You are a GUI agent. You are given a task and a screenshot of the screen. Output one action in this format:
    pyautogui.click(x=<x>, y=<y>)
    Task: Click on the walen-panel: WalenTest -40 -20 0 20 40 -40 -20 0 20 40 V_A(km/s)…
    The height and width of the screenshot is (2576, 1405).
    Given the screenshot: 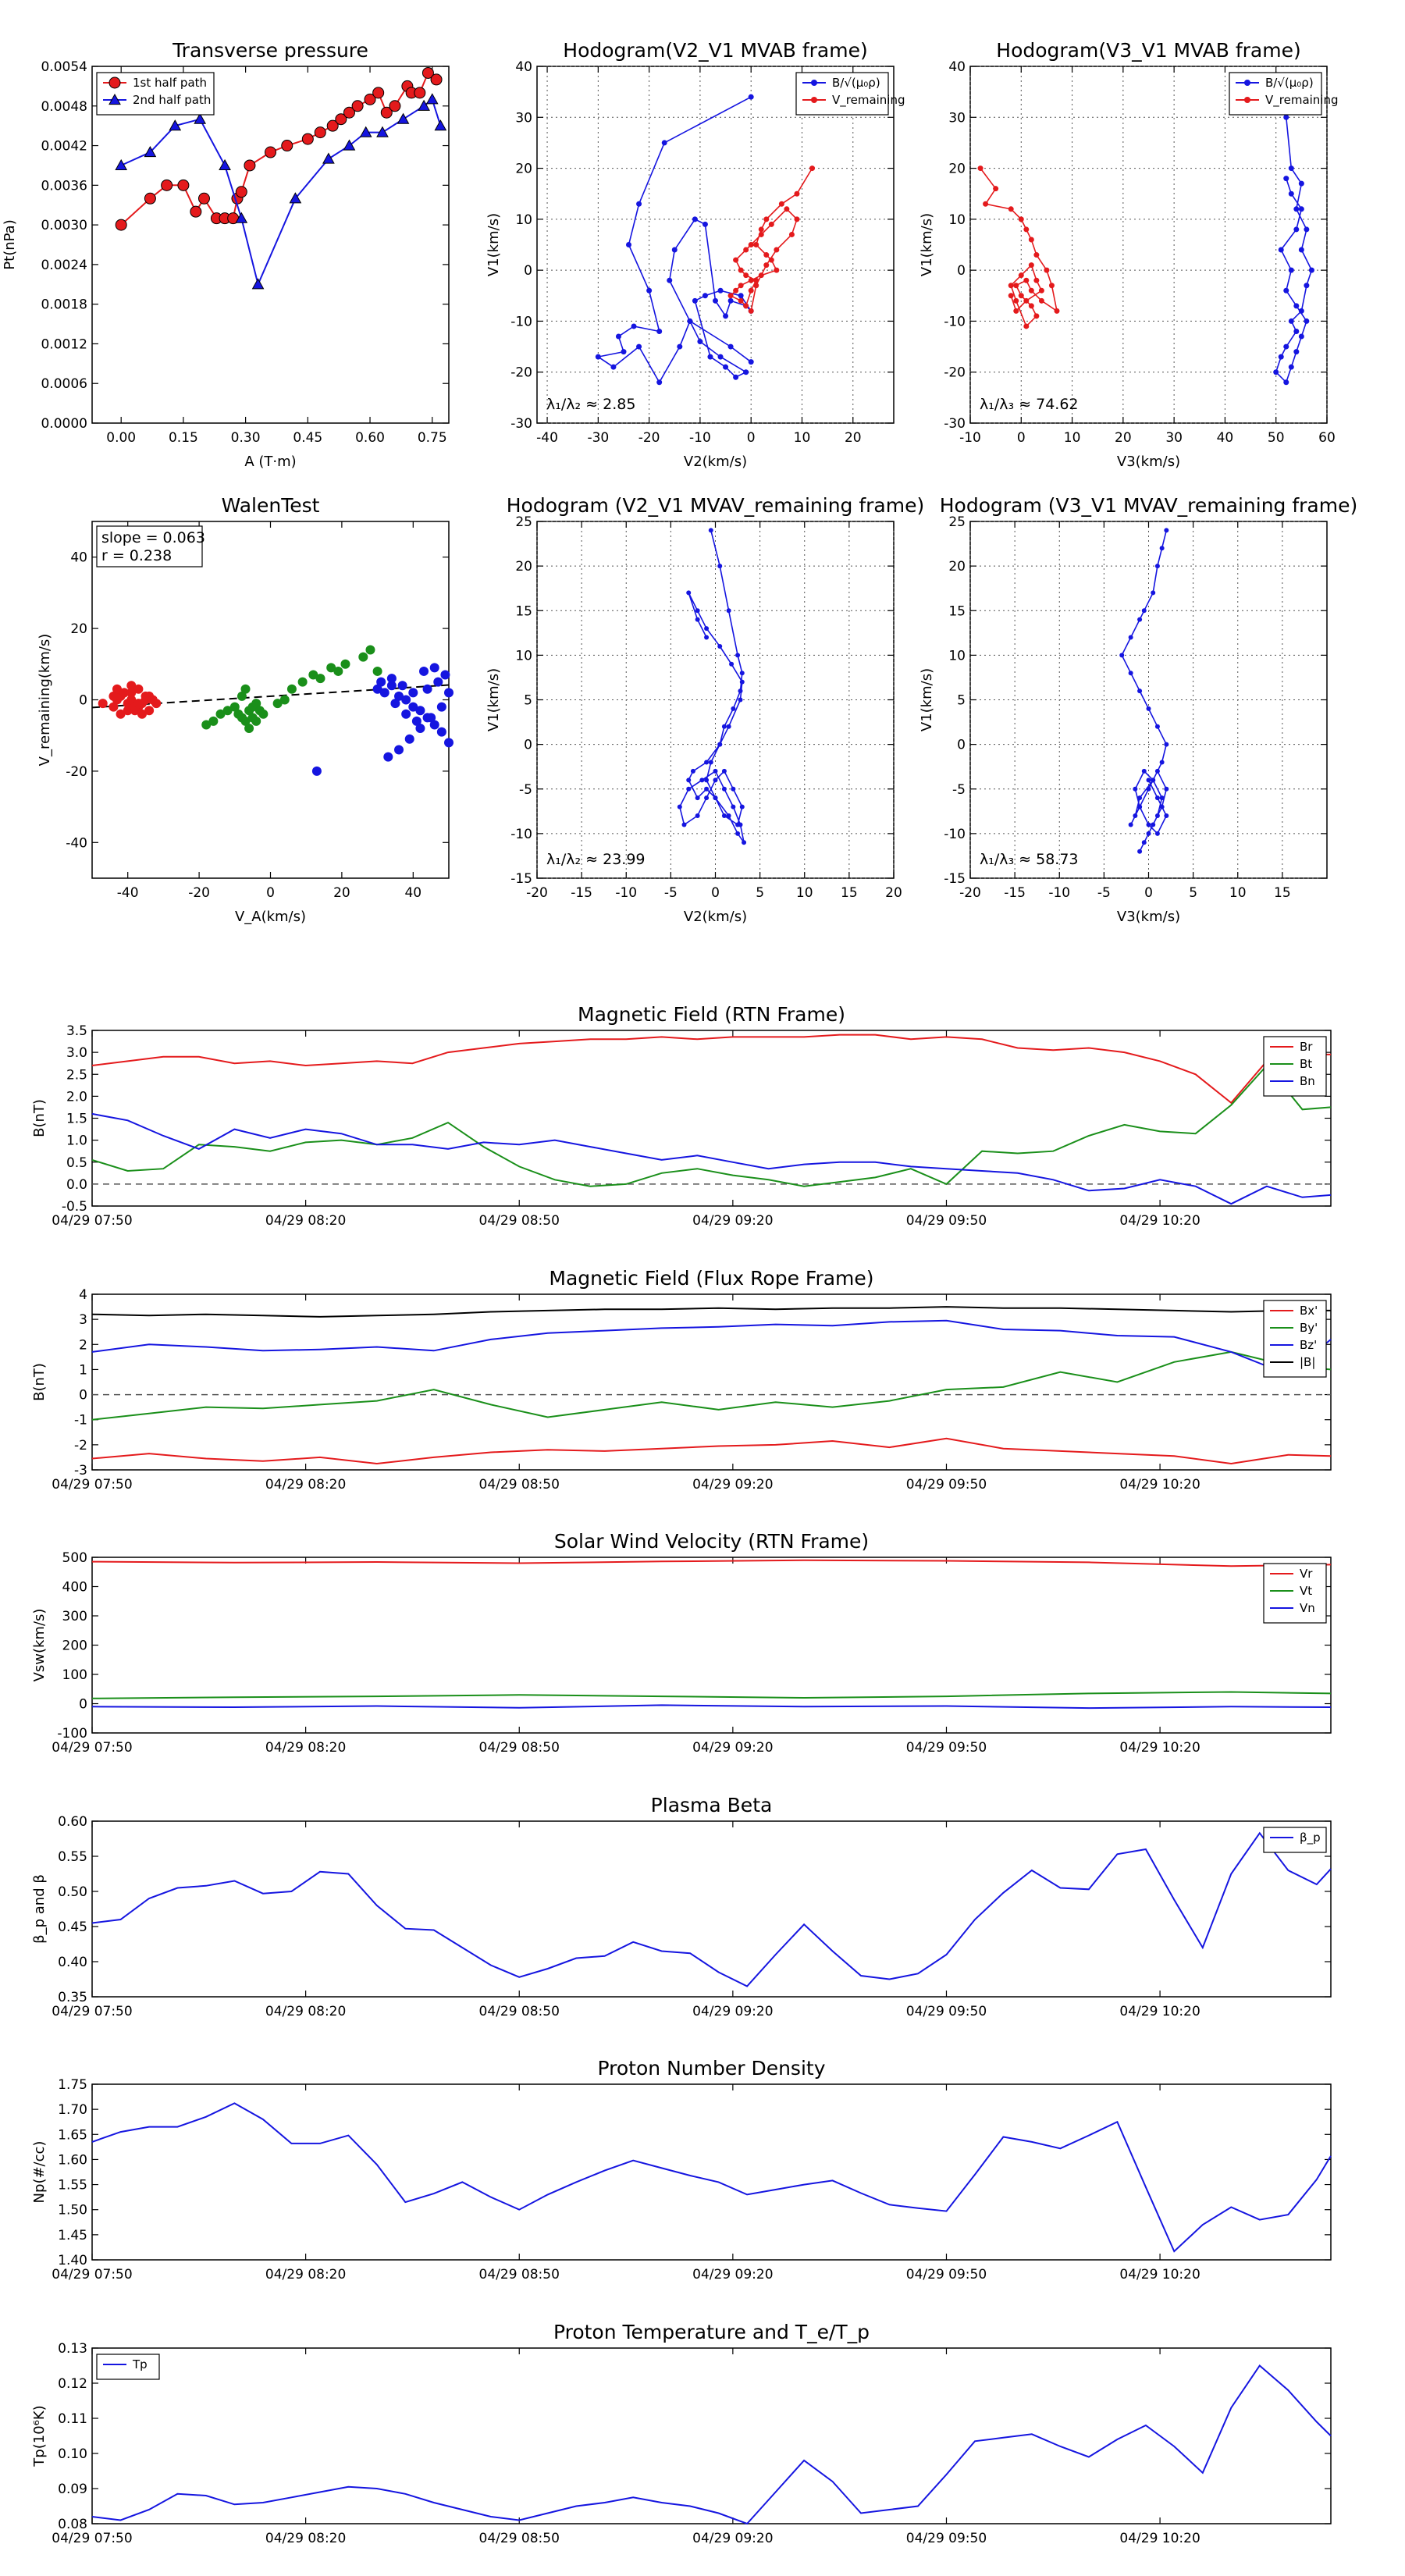 What is the action you would take?
    pyautogui.click(x=245, y=709)
    